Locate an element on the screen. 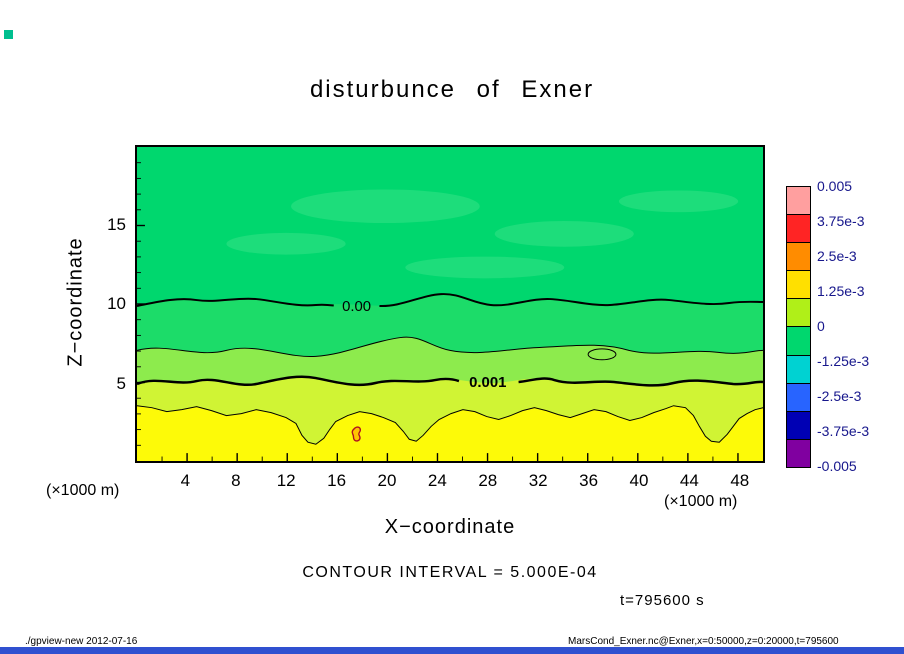 The image size is (904, 654). x-axis-unit: (×1000 m) is located at coordinates (701, 501).